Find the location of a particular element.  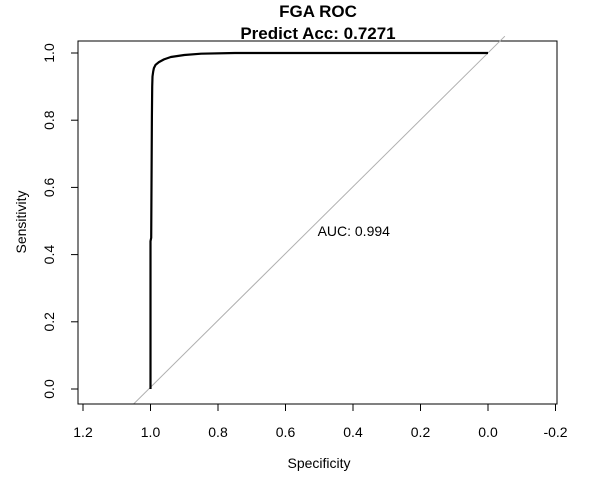

x-tick-label: 0.4 is located at coordinates (353, 432).